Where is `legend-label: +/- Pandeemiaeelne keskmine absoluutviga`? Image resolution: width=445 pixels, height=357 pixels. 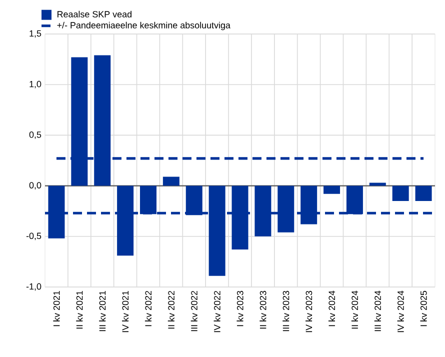 legend-label: +/- Pandeemiaeelne keskmine absoluutviga is located at coordinates (143, 26).